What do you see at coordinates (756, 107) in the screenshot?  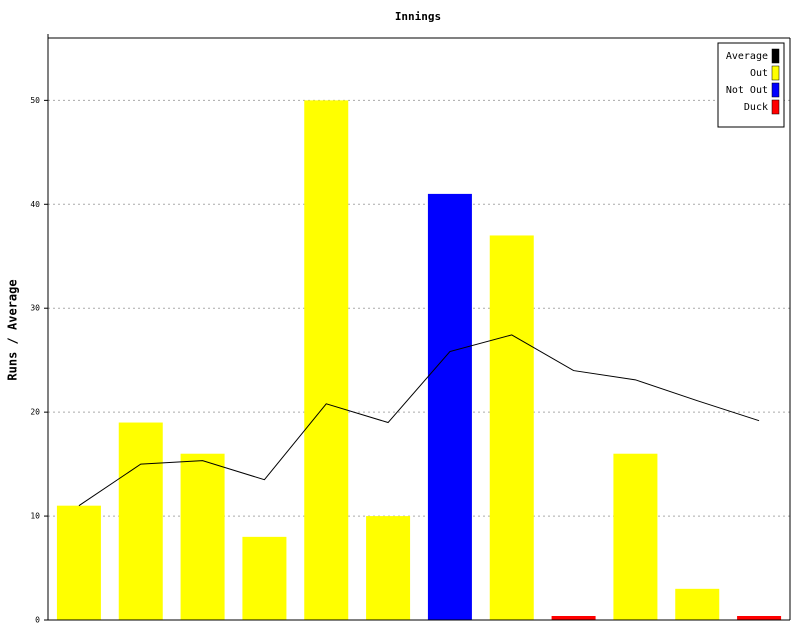 I see `legend-label: Duck` at bounding box center [756, 107].